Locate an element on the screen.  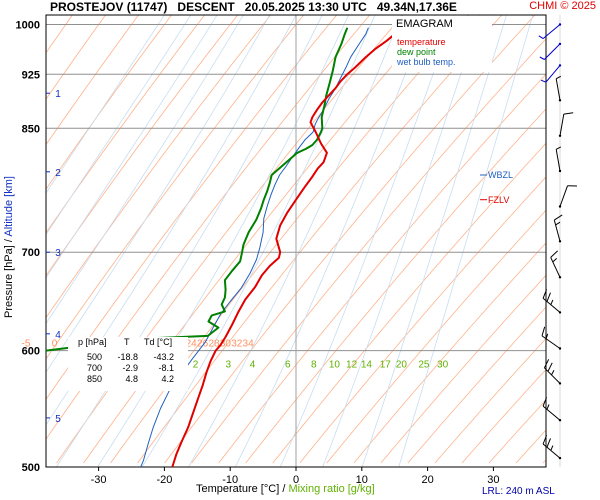
y-axis-label-pressure: Pressure [hPa] is located at coordinates (9, 280).